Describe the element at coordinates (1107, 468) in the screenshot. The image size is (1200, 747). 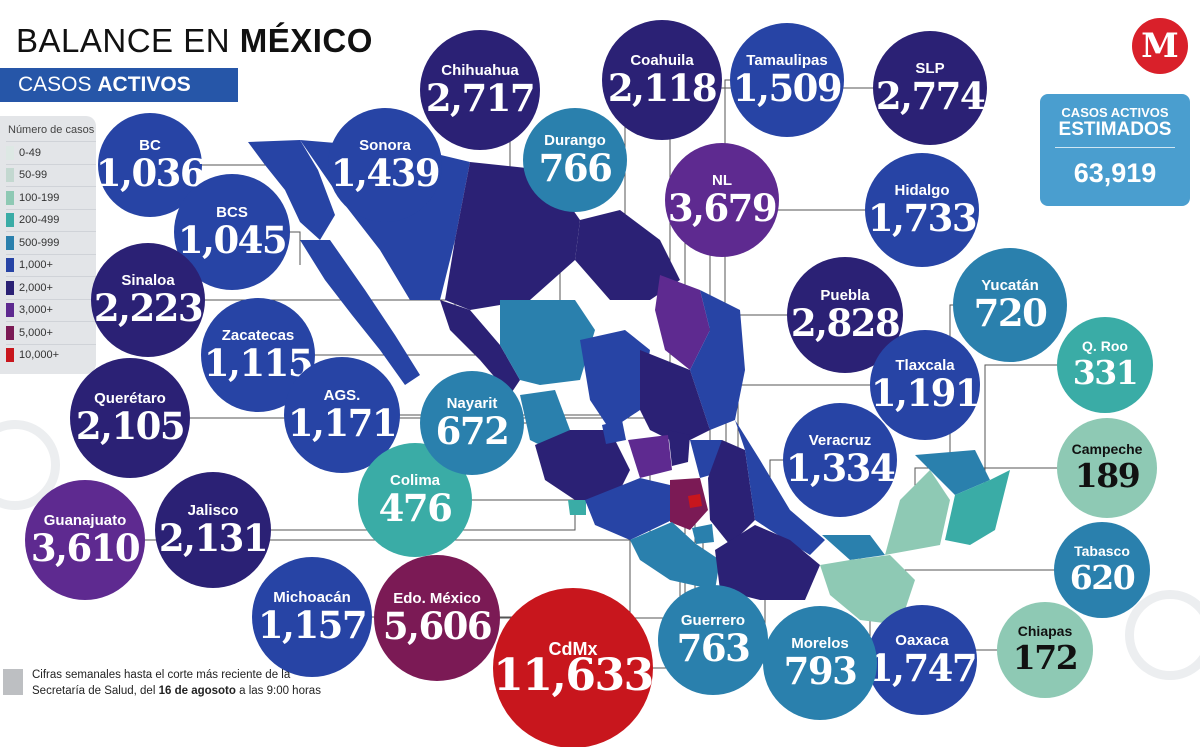
I see `state-bubble-campeche: Campeche 189` at that location.